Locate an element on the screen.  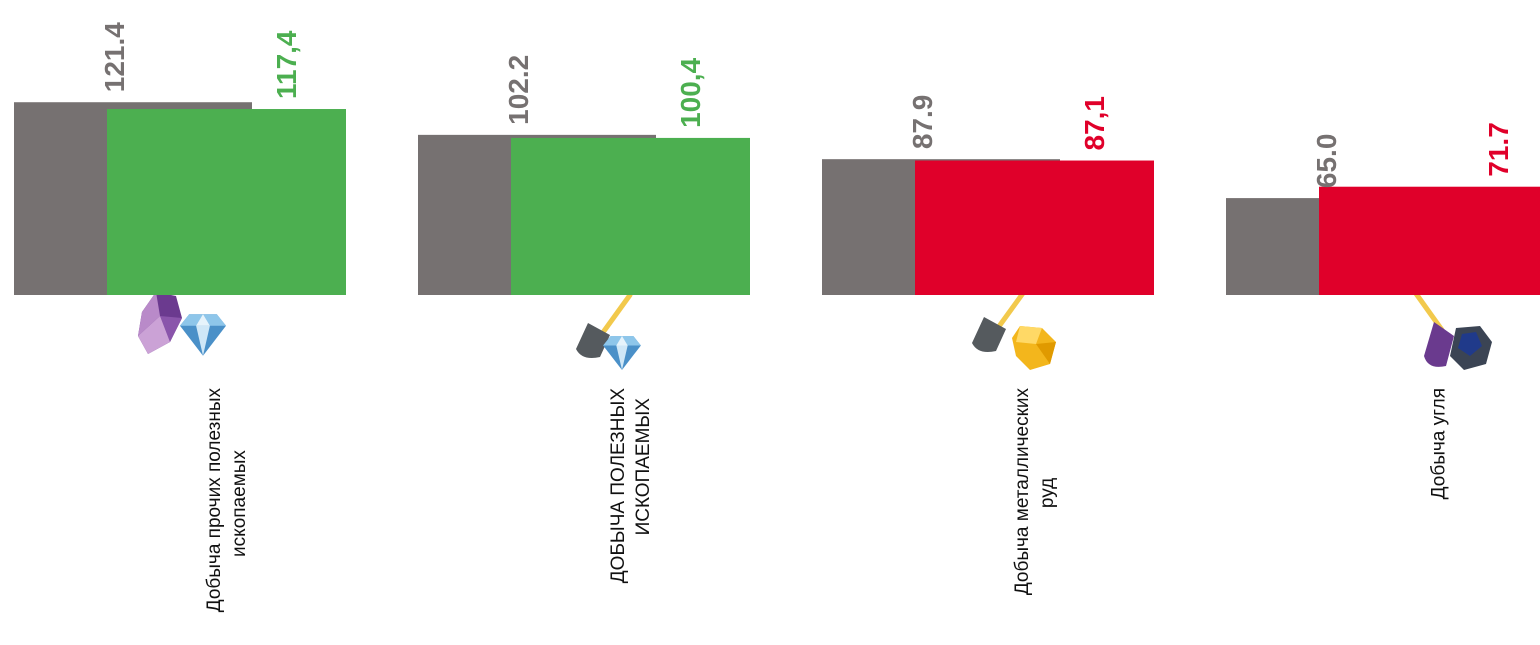
category-label-2-line-2: ИСКОПАЕМЫХ is located at coordinates (643, 467).